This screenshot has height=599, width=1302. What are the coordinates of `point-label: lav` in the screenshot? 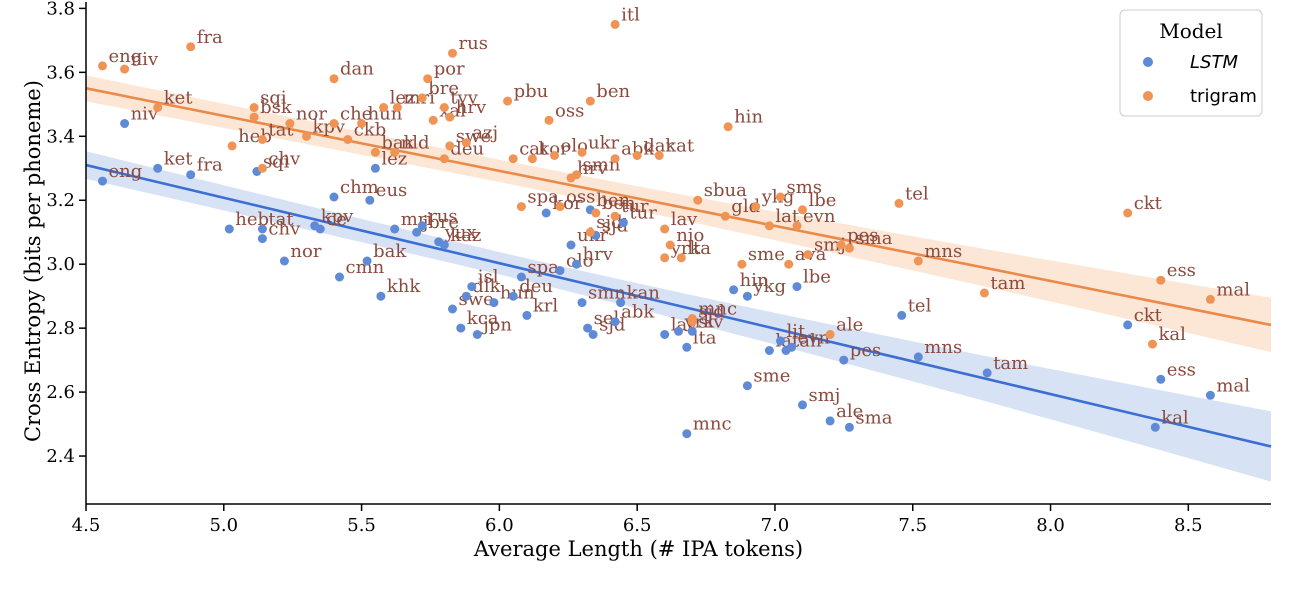 It's located at (684, 219).